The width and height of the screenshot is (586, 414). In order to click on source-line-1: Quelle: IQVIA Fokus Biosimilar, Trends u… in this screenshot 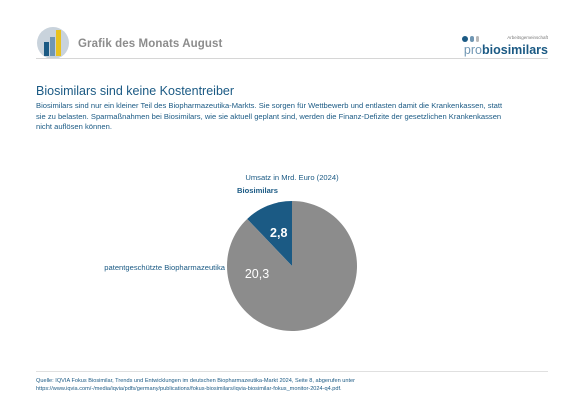, I will do `click(196, 381)`.